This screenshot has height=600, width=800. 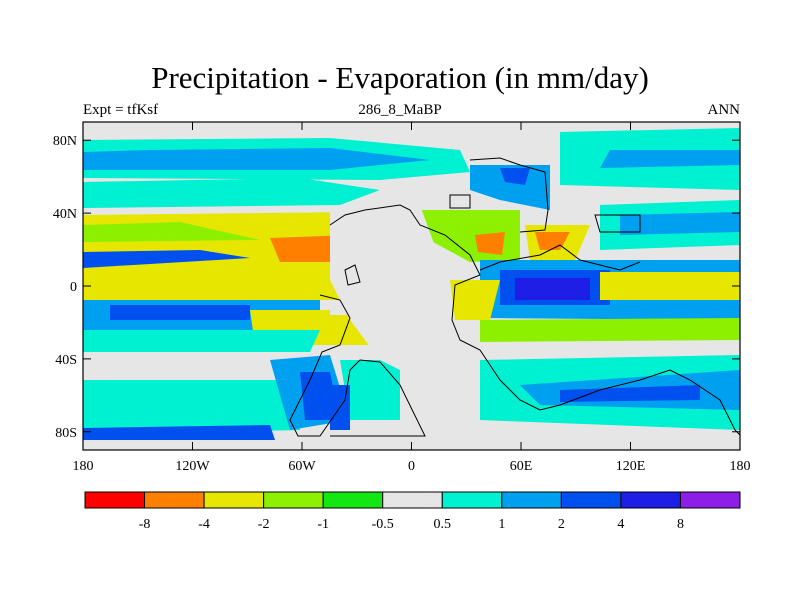 What do you see at coordinates (521, 466) in the screenshot?
I see `x-tick-label: 60E` at bounding box center [521, 466].